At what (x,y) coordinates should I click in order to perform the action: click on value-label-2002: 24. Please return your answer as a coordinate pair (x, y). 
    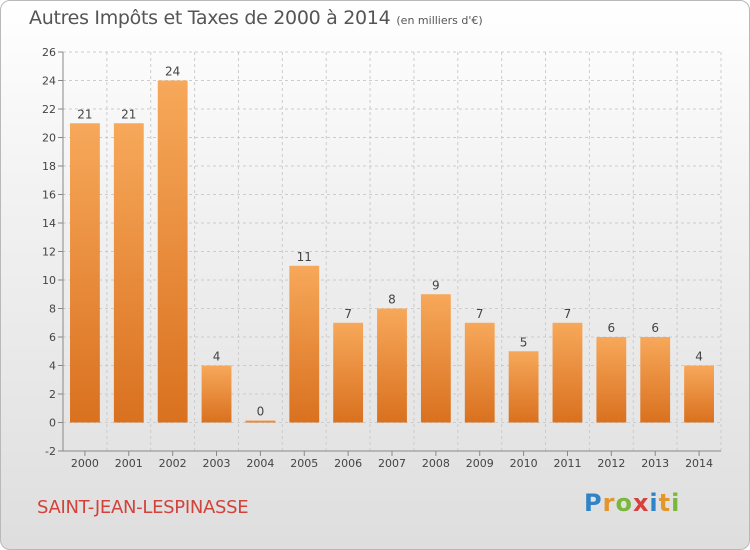
    Looking at the image, I should click on (172, 72).